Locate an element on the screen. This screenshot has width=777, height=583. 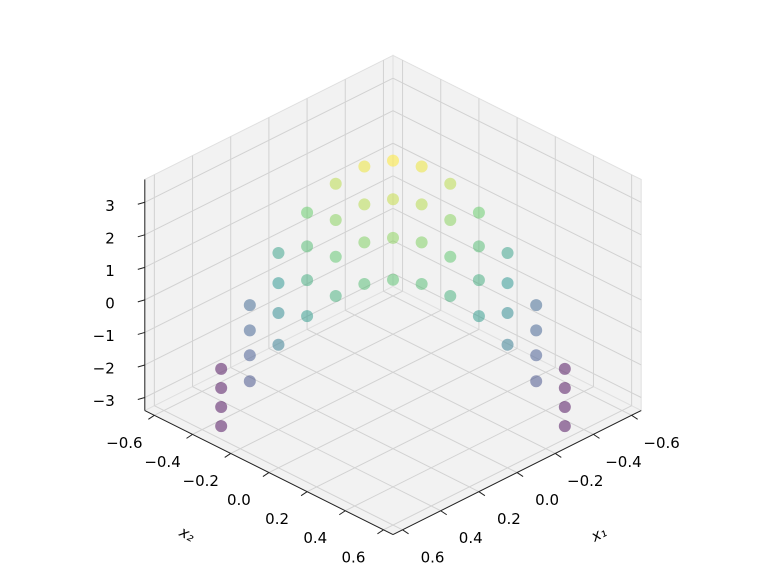
y-tick-label: −0.2 is located at coordinates (201, 481).